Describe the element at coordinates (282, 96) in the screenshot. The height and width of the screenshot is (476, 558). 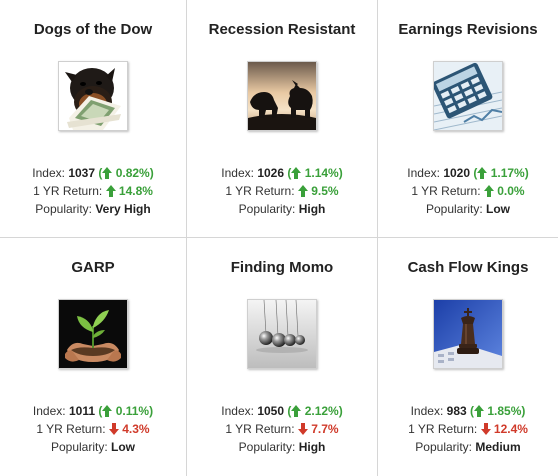
I see `bull-and-bear-silhouette-icon` at that location.